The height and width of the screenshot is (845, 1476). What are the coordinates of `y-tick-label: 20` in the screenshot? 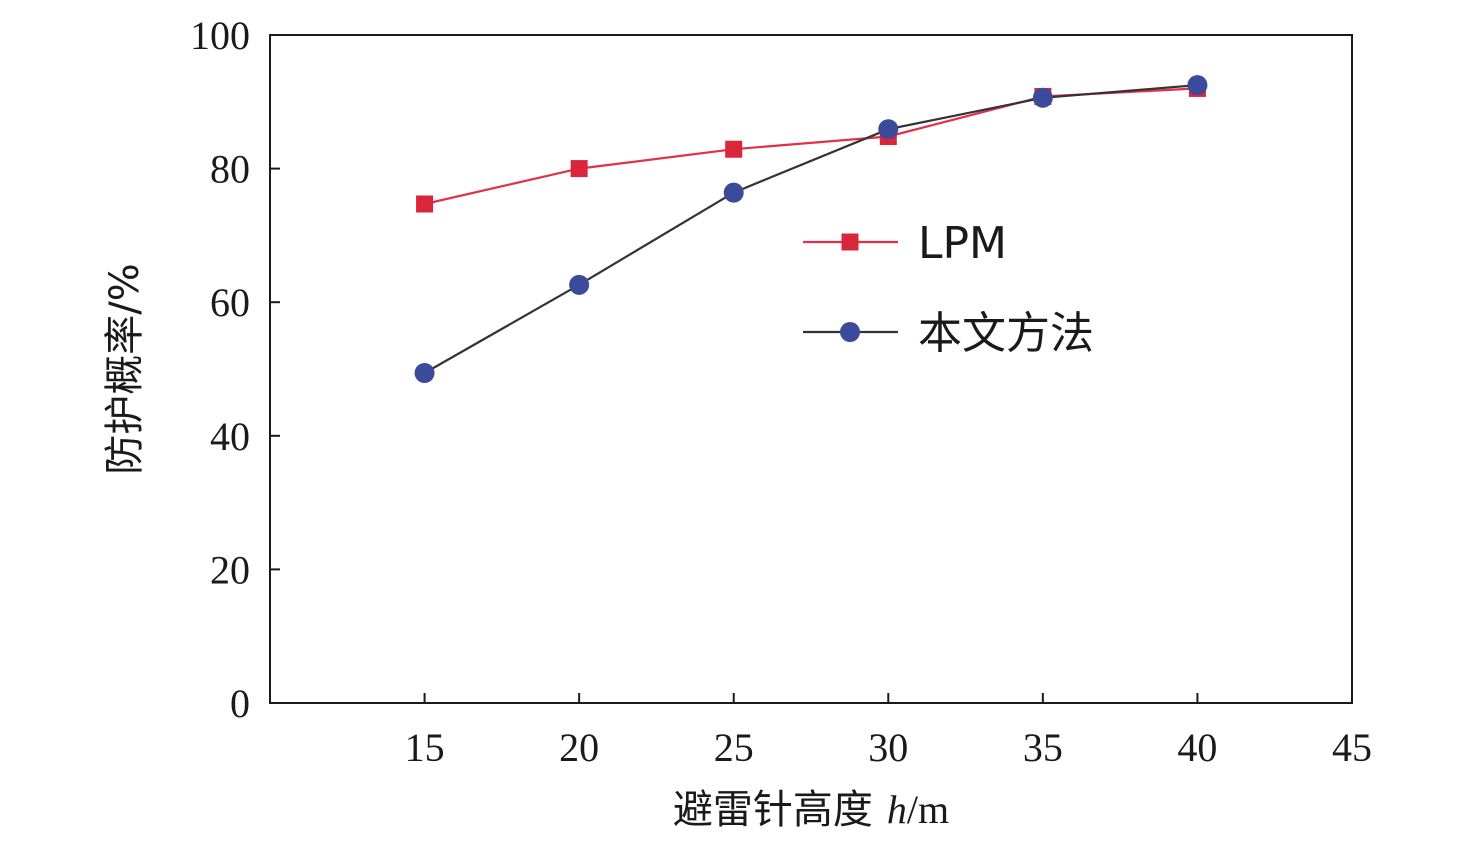 It's located at (230, 569).